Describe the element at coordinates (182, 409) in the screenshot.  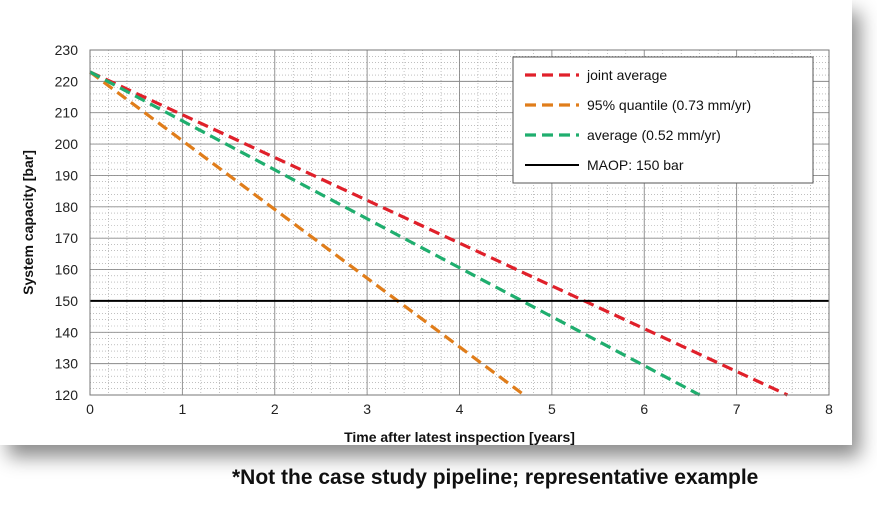
I see `x-tick-label: 1` at that location.